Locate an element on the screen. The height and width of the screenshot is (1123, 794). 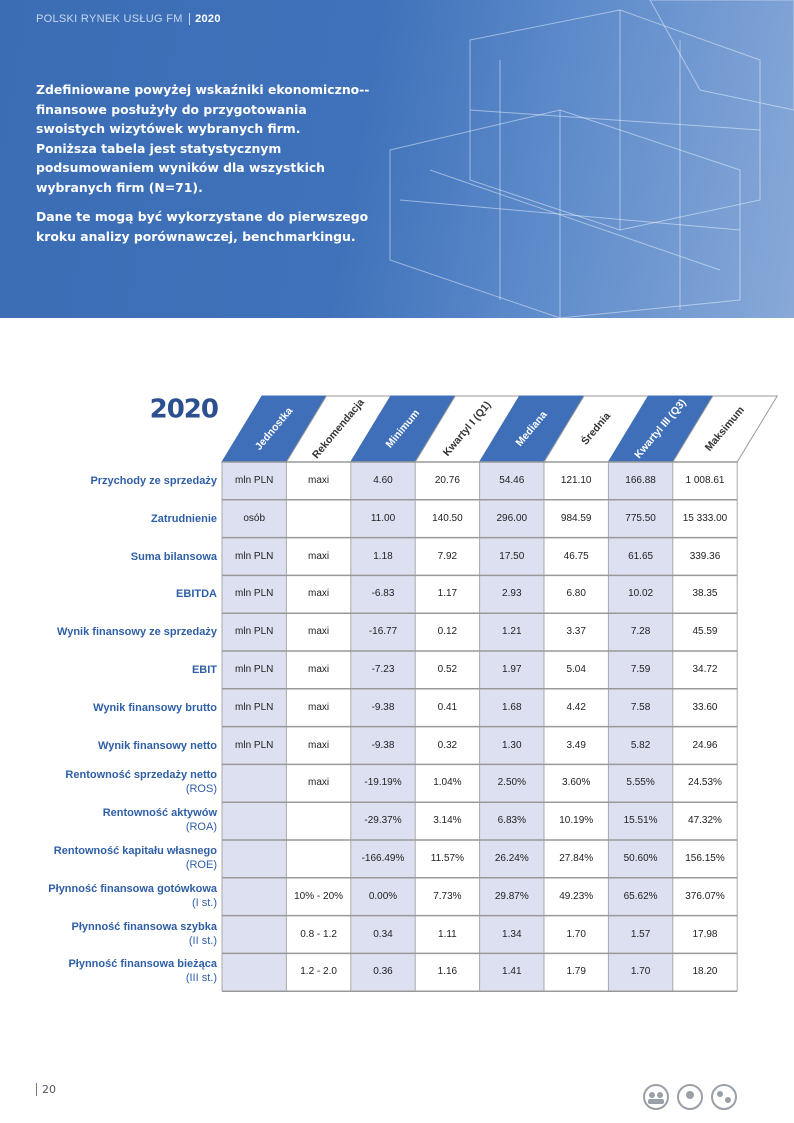
row-label: EBITDA is located at coordinates (196, 594).